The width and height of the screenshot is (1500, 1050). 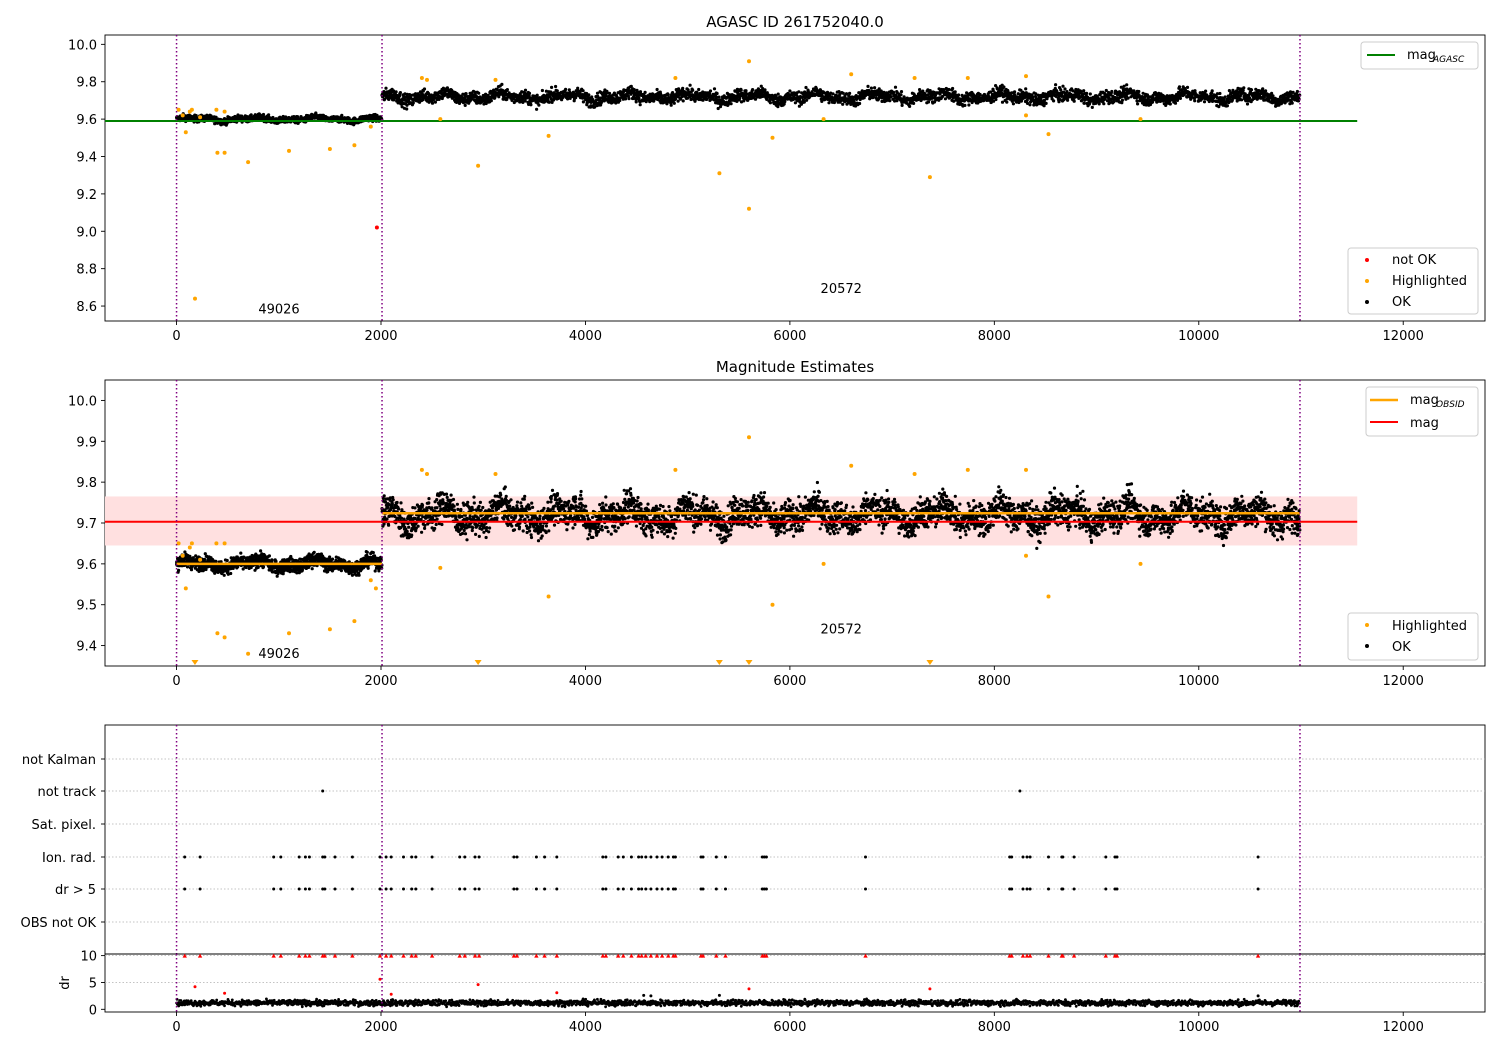 What do you see at coordinates (1448, 60) in the screenshot?
I see `legend-label-agasc-sub: AGASC` at bounding box center [1448, 60].